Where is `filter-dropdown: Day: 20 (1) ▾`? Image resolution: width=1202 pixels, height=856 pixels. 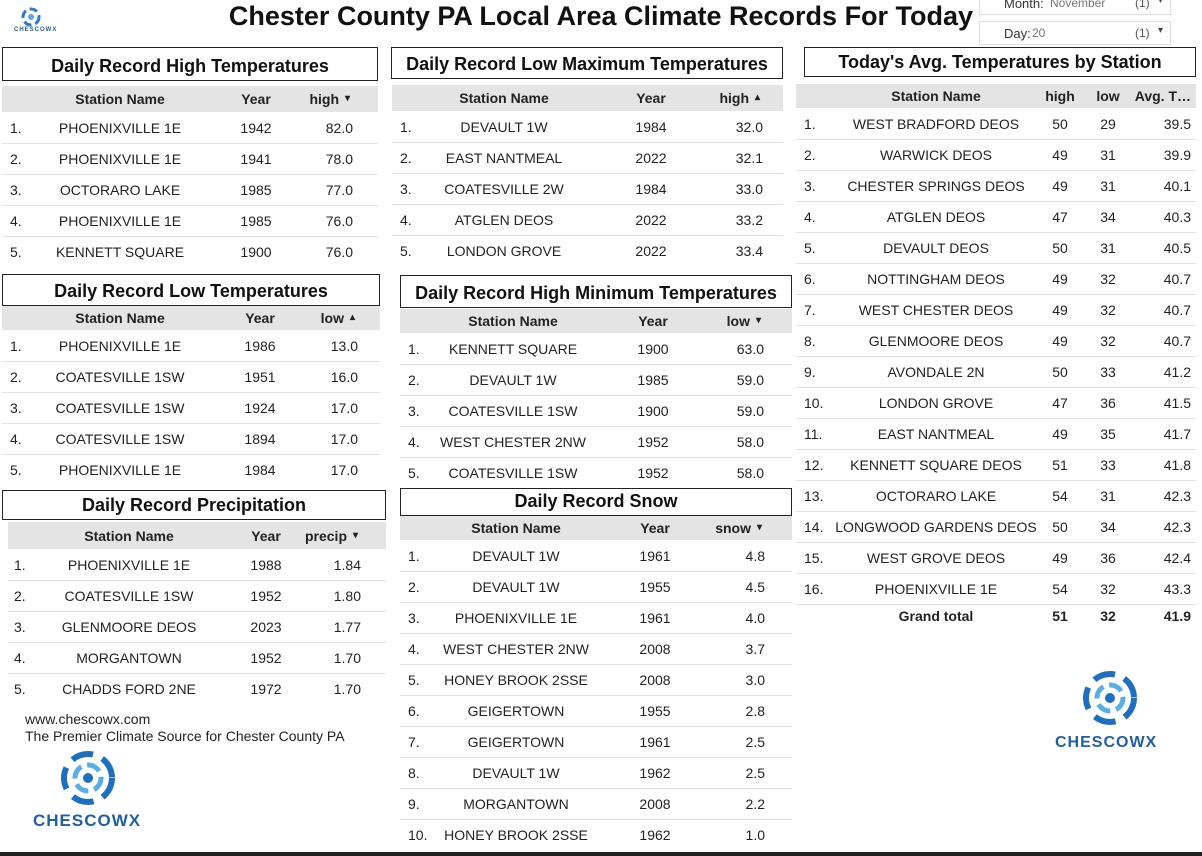 filter-dropdown: Day: 20 (1) ▾ is located at coordinates (1075, 33).